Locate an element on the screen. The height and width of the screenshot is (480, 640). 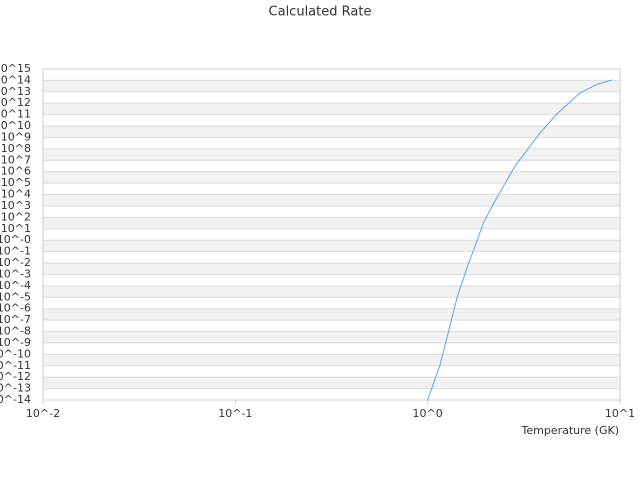
y-tick-label: 10^-1 is located at coordinates (15, 251).